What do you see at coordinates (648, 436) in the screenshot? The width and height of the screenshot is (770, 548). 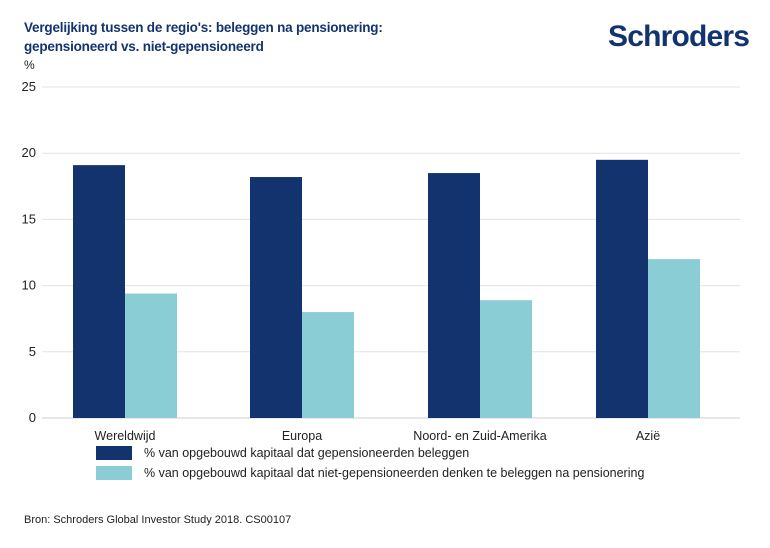 I see `x-tick-label: Azië` at bounding box center [648, 436].